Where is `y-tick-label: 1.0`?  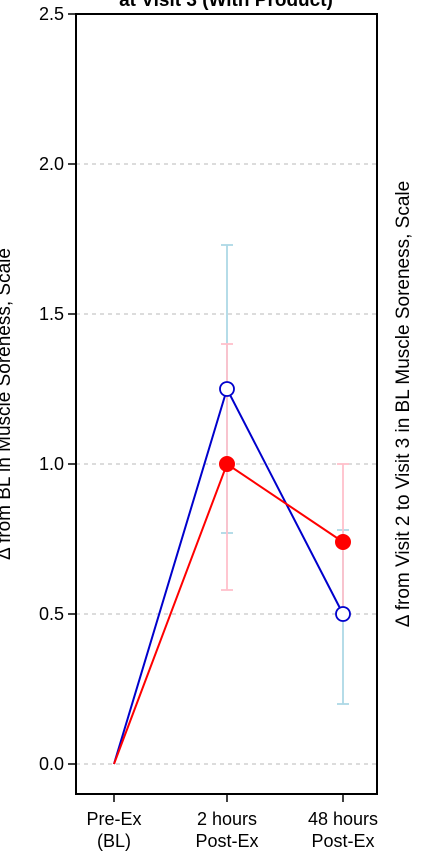 y-tick-label: 1.0 is located at coordinates (51, 464).